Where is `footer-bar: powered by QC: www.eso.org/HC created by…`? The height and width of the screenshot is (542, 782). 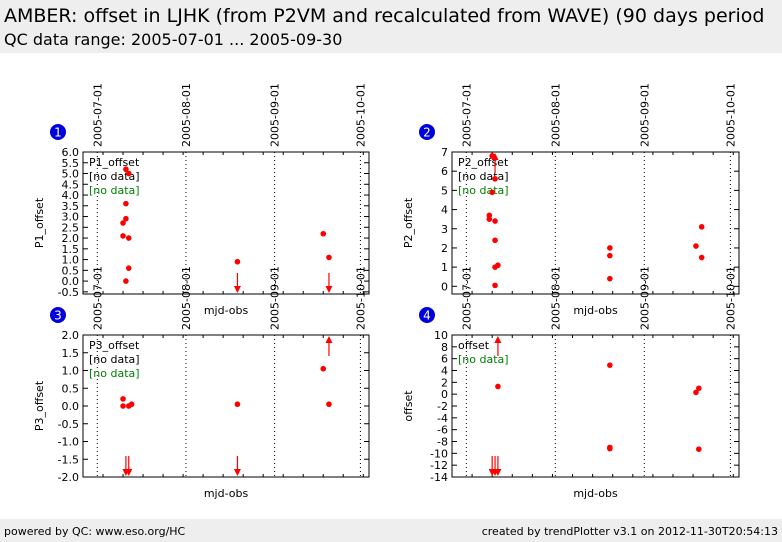 footer-bar: powered by QC: www.eso.org/HC created by… is located at coordinates (391, 530).